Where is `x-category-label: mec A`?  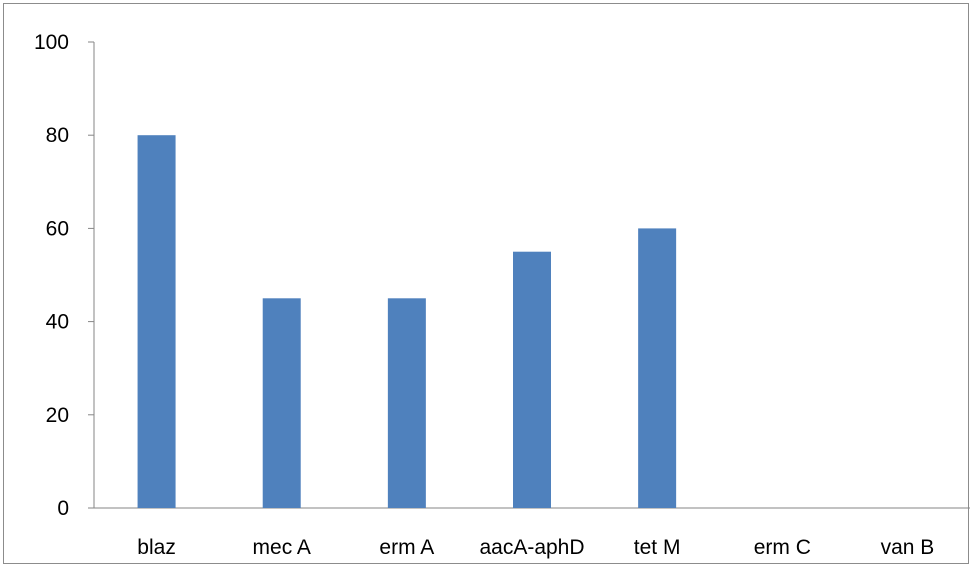 x-category-label: mec A is located at coordinates (282, 547).